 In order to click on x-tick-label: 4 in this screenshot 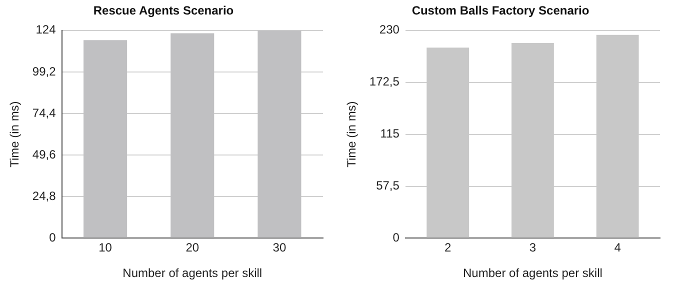, I will do `click(618, 247)`.